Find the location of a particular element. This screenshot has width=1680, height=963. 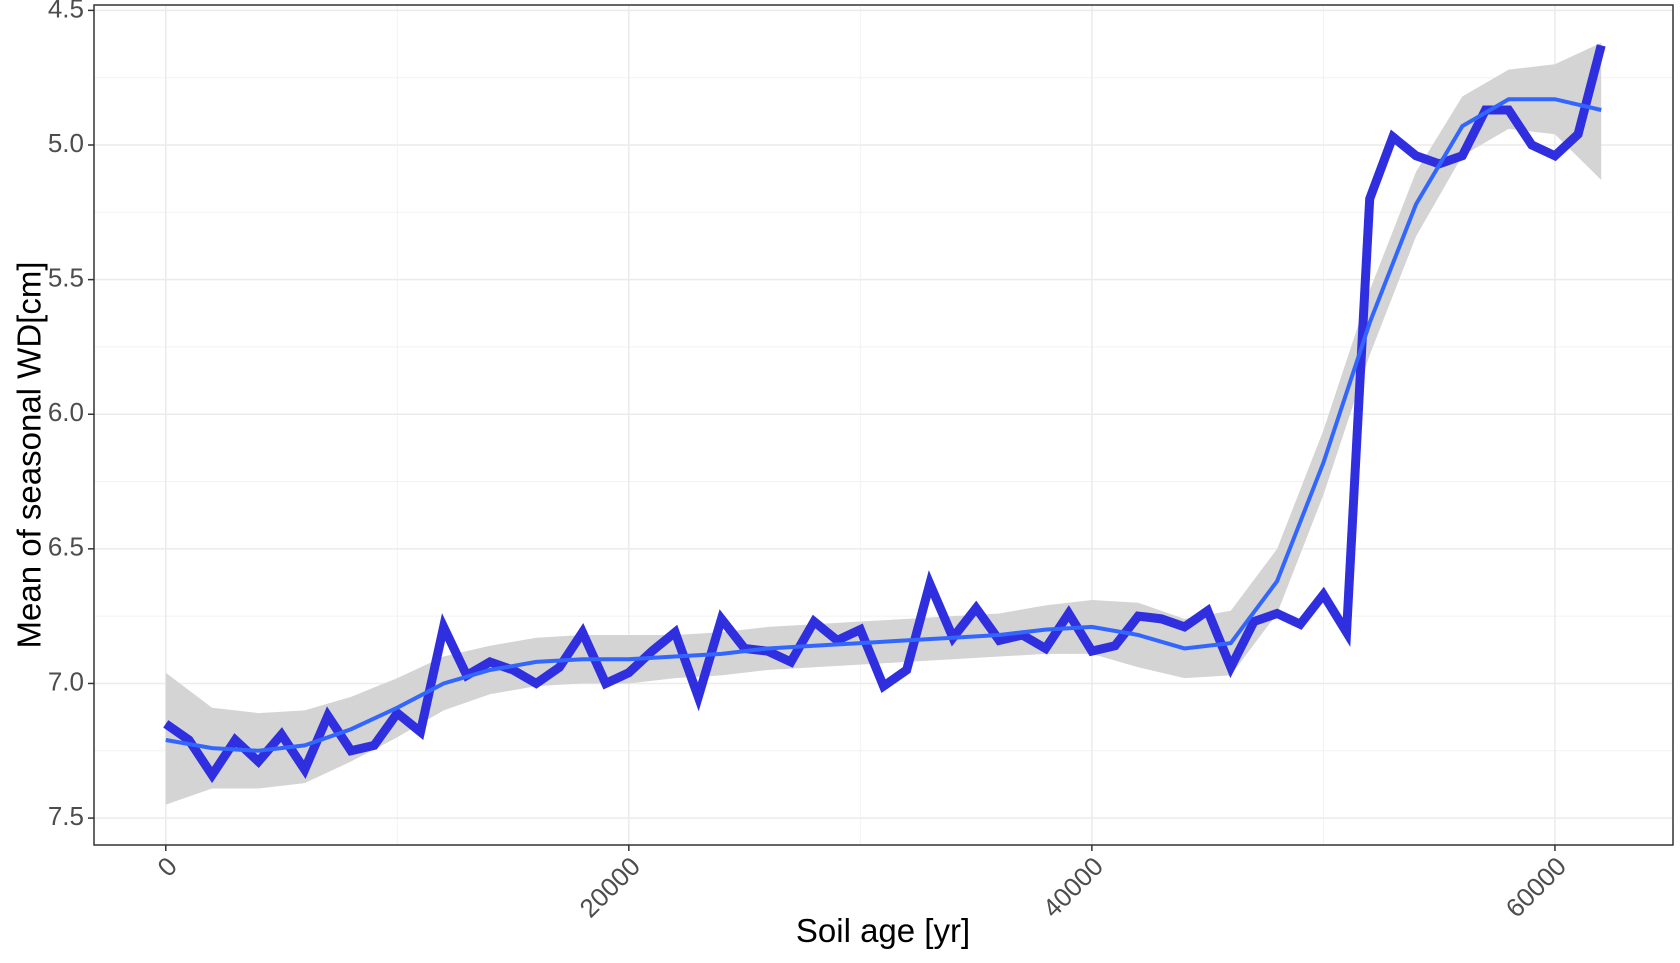

y-axis-title: Mean of seasonal WD[cm] is located at coordinates (29, 455).